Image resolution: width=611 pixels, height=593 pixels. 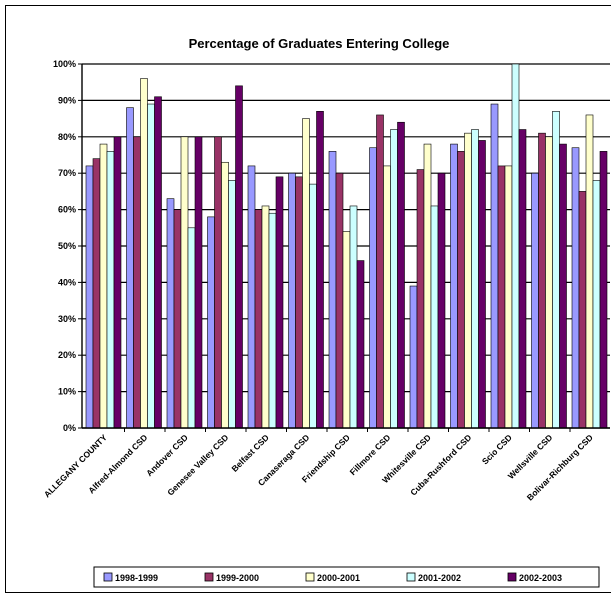 I want to click on bar-belfast-csd-2000-2001, so click(x=265, y=317).